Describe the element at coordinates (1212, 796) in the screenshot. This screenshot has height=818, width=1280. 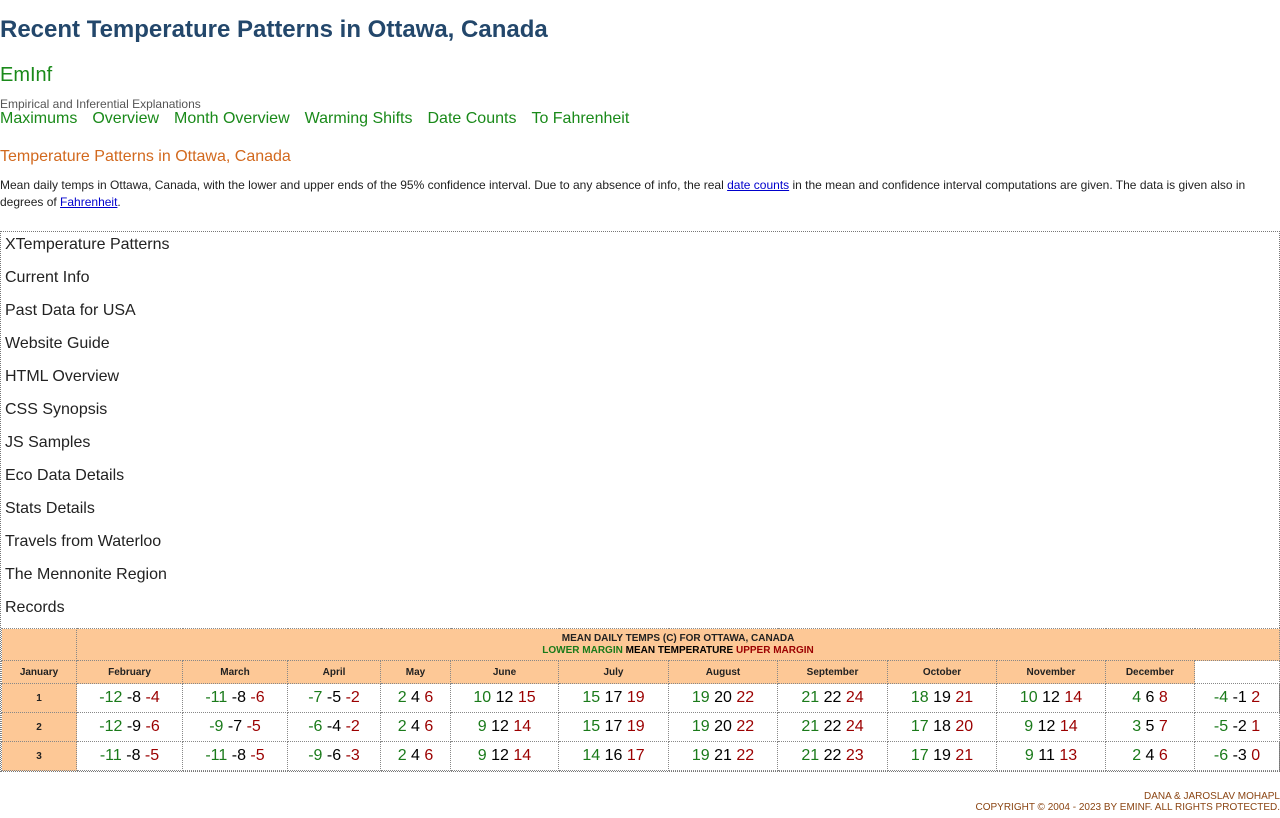
I see `authors: DANA & JAROSLAV MOHAPL` at that location.